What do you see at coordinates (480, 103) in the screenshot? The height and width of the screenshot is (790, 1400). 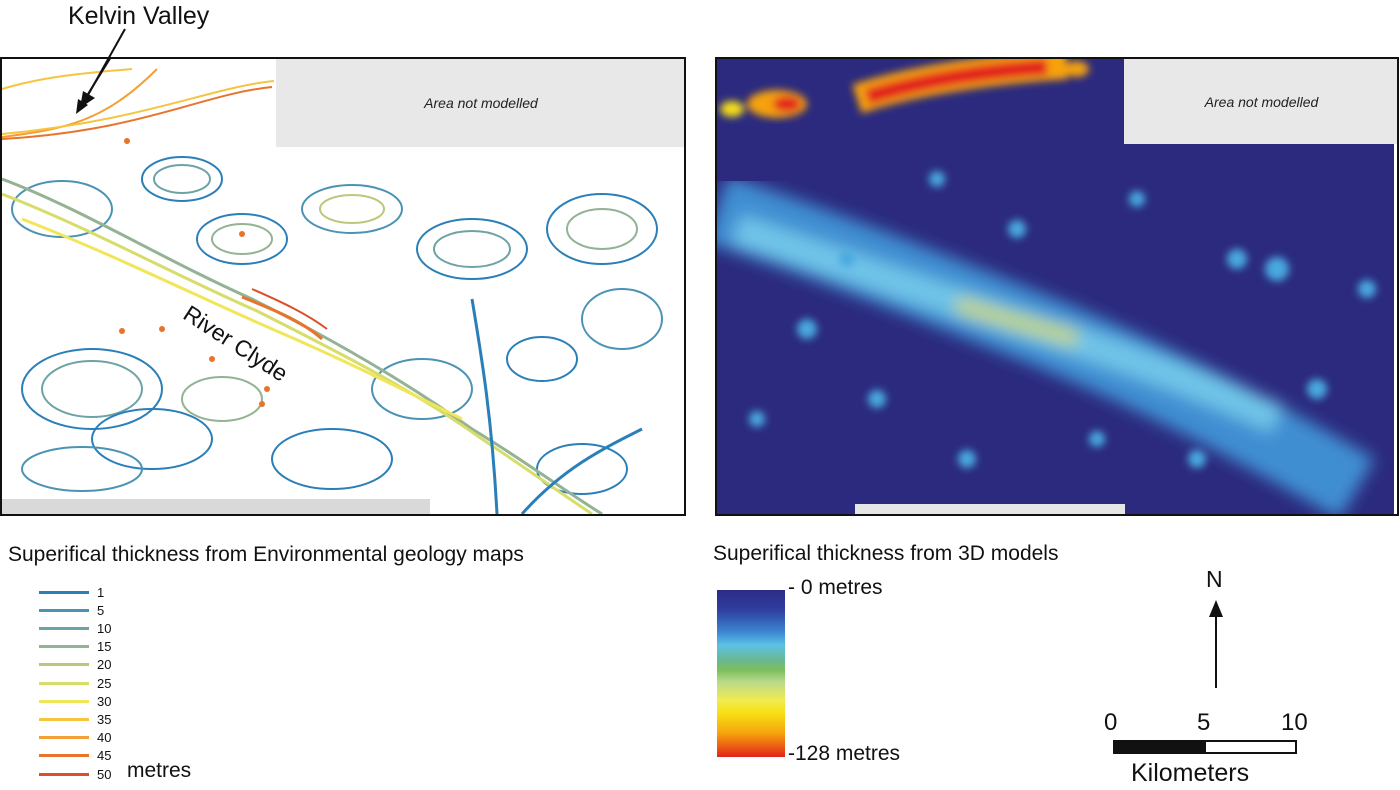 I see `area-not-modelled-left: Area not modelled` at bounding box center [480, 103].